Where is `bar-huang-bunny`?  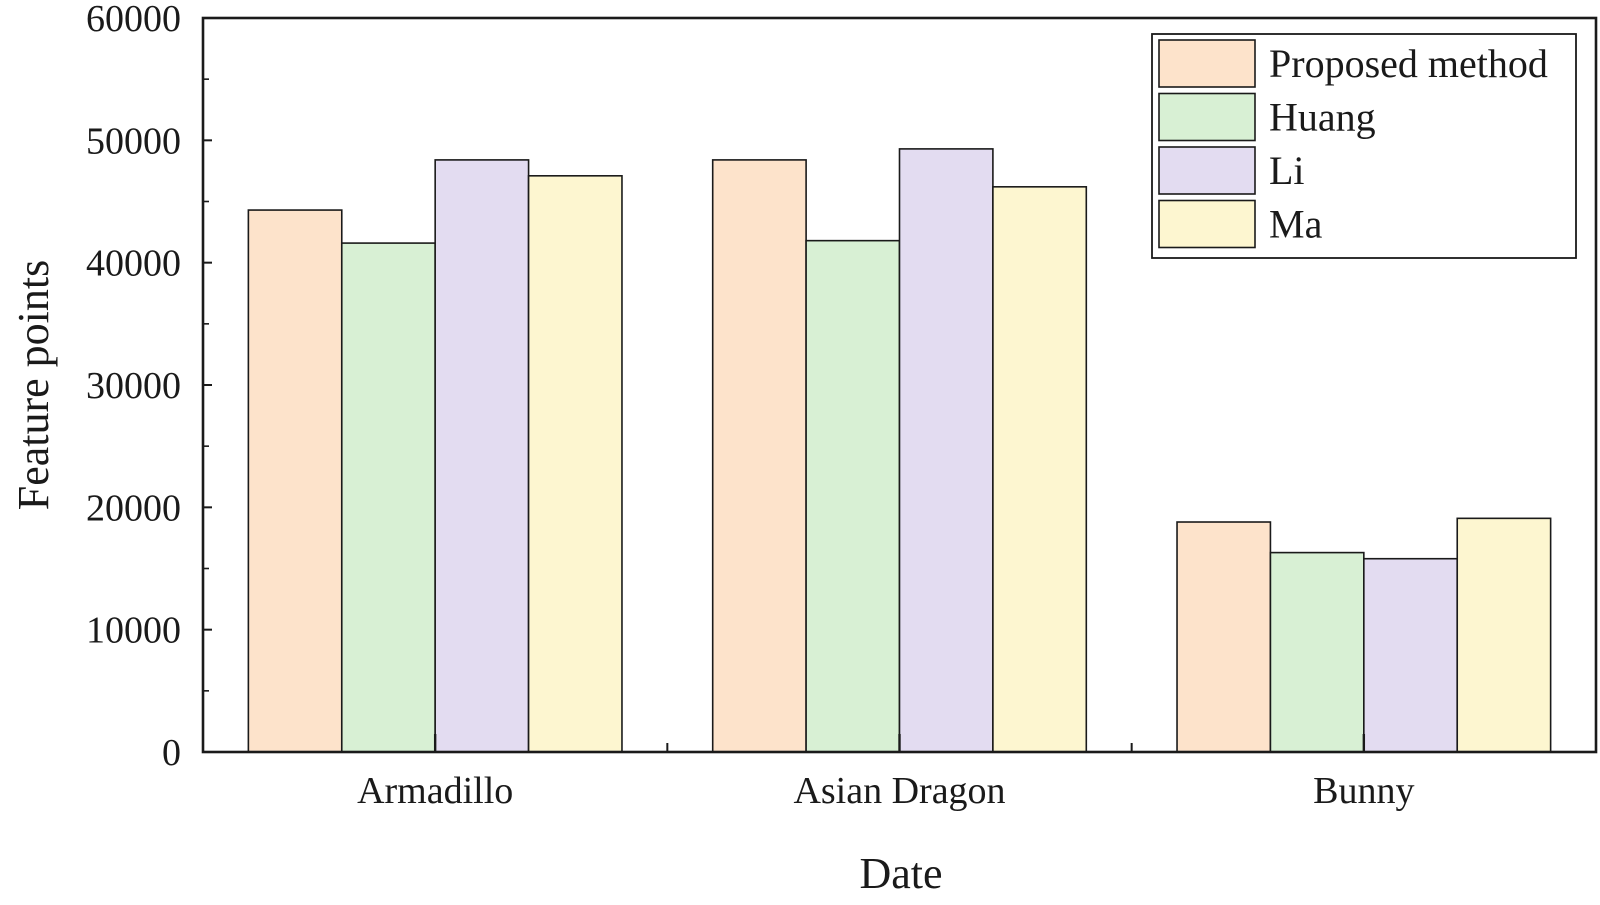
bar-huang-bunny is located at coordinates (1317, 652).